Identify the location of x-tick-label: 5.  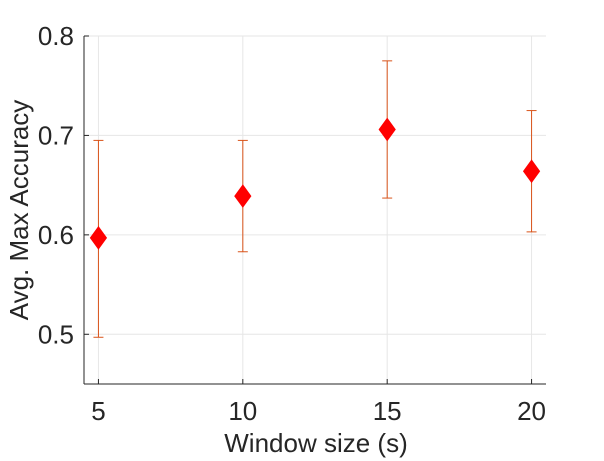
(98, 411).